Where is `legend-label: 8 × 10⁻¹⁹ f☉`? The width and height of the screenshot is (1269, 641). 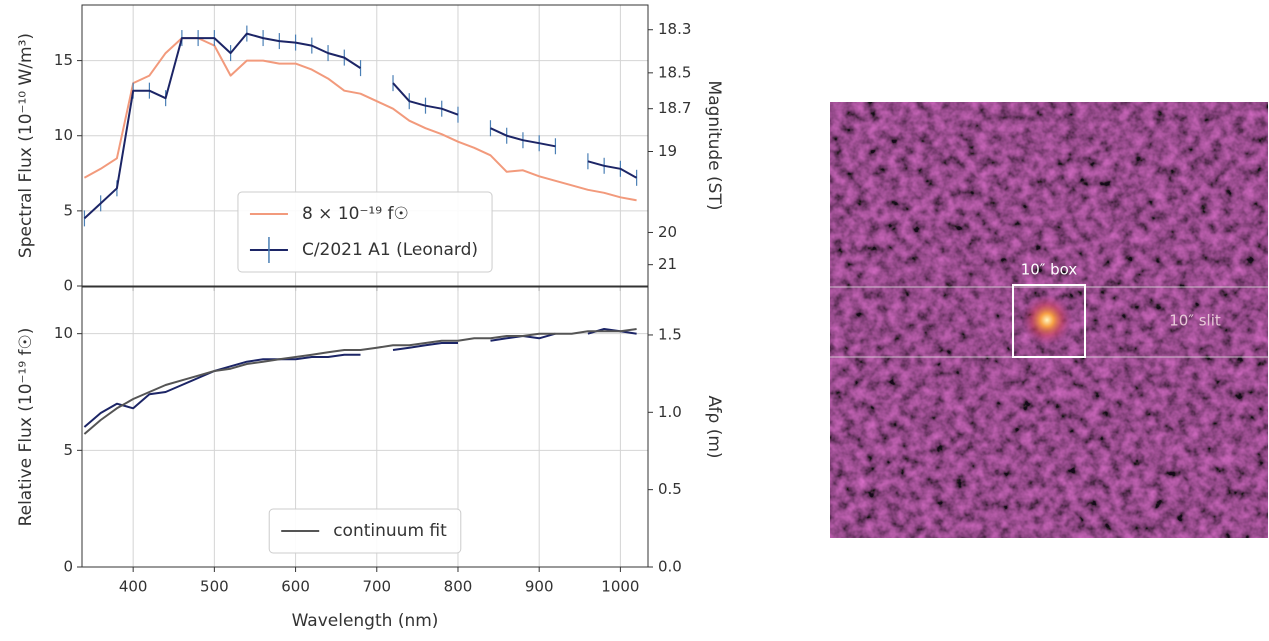
legend-label: 8 × 10⁻¹⁹ f☉ is located at coordinates (355, 214).